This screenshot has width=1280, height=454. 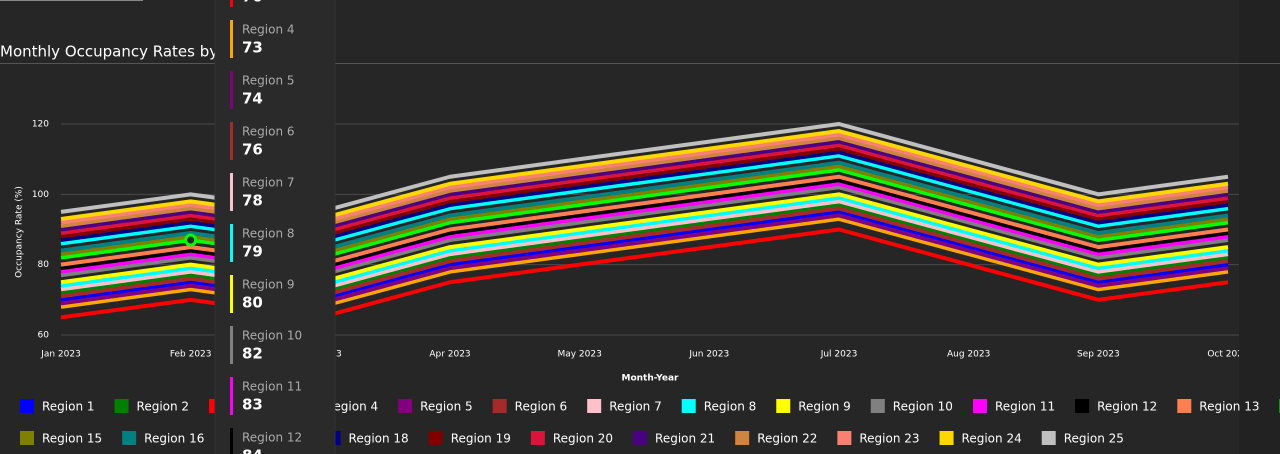 I want to click on tooltip-value: 79, so click(x=252, y=252).